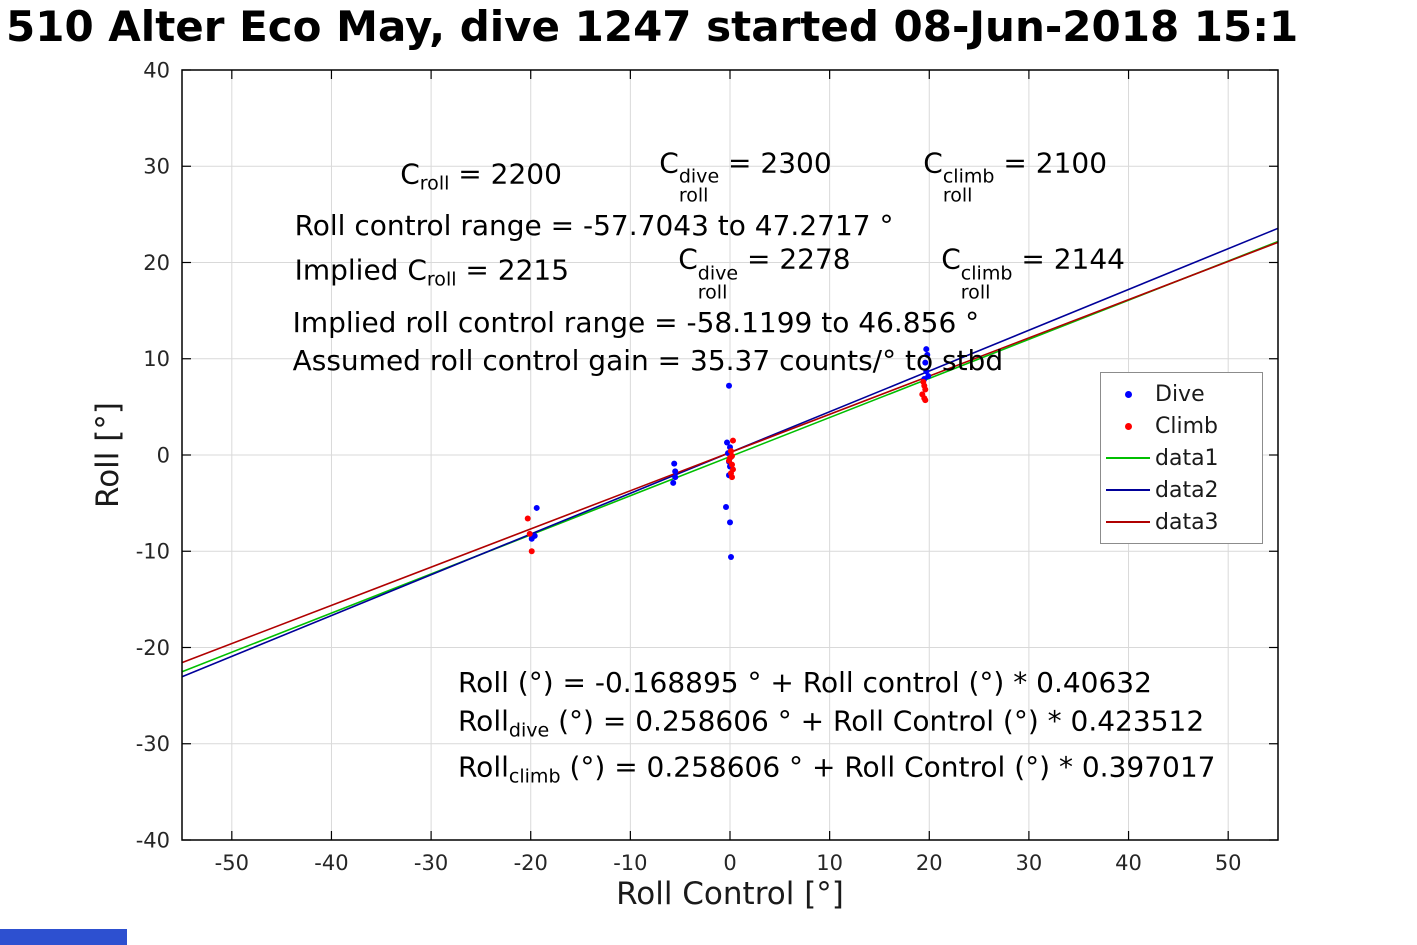 Image resolution: width=1417 pixels, height=945 pixels. What do you see at coordinates (726, 466) in the screenshot?
I see `scatter-climb` at bounding box center [726, 466].